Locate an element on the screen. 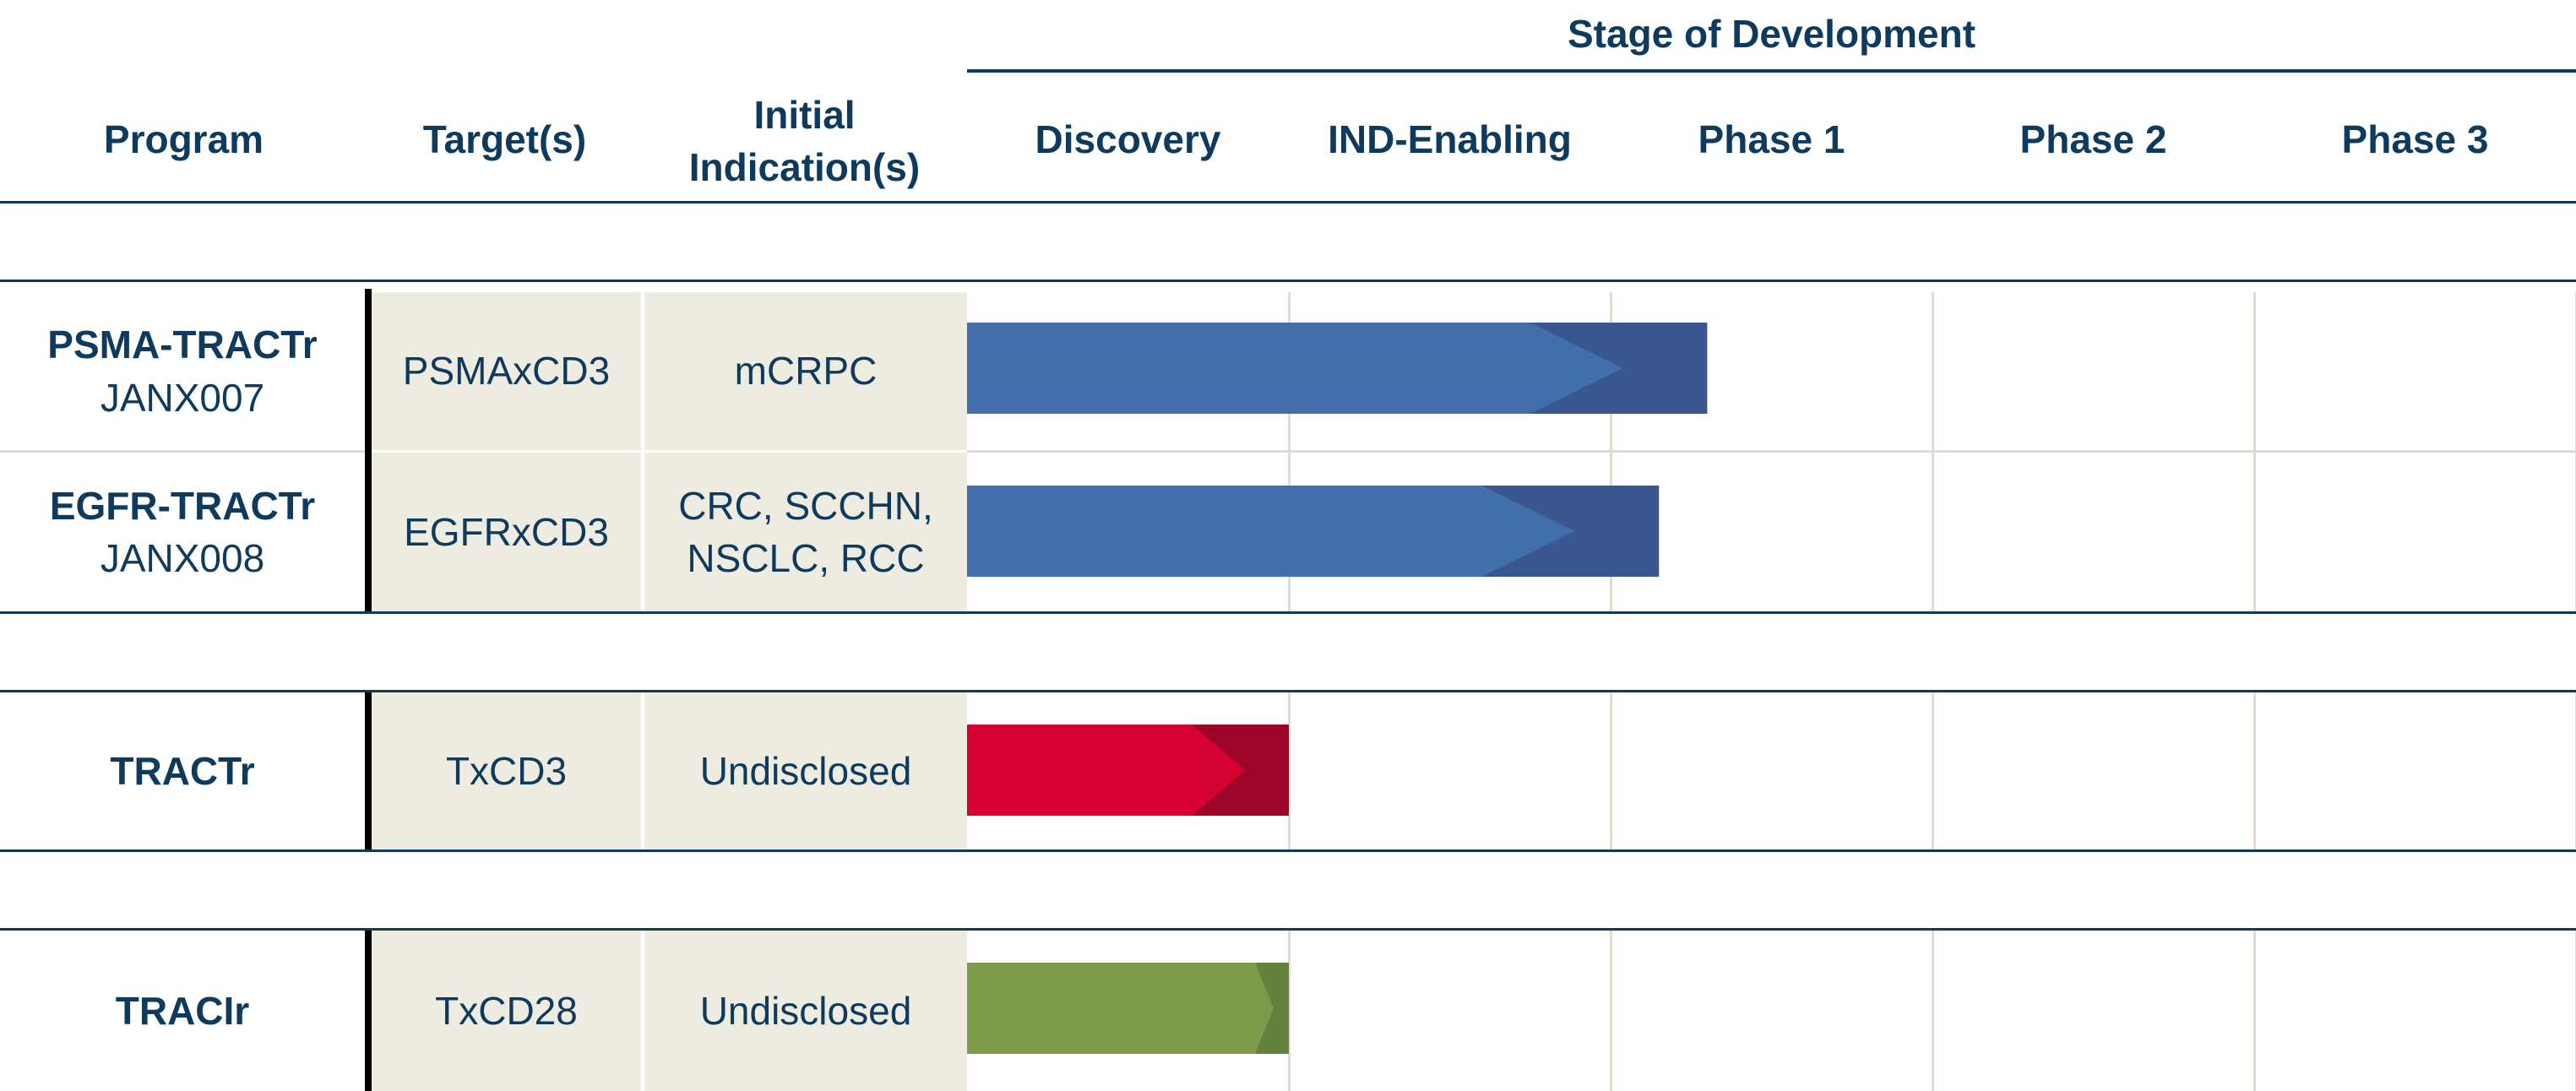 This screenshot has height=1091, width=2576. beige-area-unnamed-tractr is located at coordinates (668, 770).